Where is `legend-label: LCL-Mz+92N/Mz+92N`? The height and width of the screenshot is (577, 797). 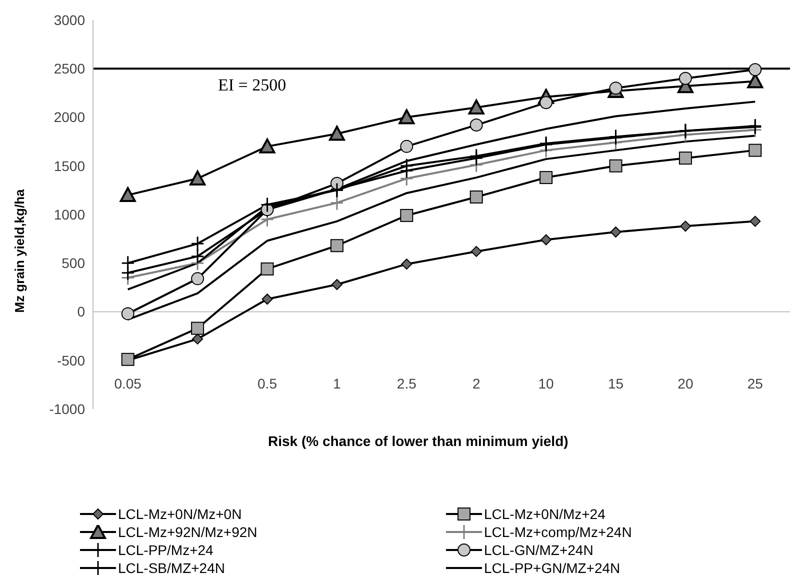
legend-label: LCL-Mz+92N/Mz+92N is located at coordinates (188, 532).